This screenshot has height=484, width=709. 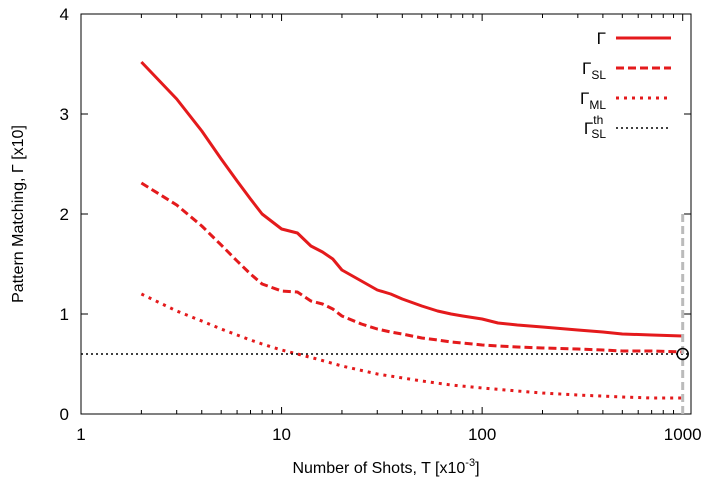 I want to click on annotation-layer, so click(x=682, y=314).